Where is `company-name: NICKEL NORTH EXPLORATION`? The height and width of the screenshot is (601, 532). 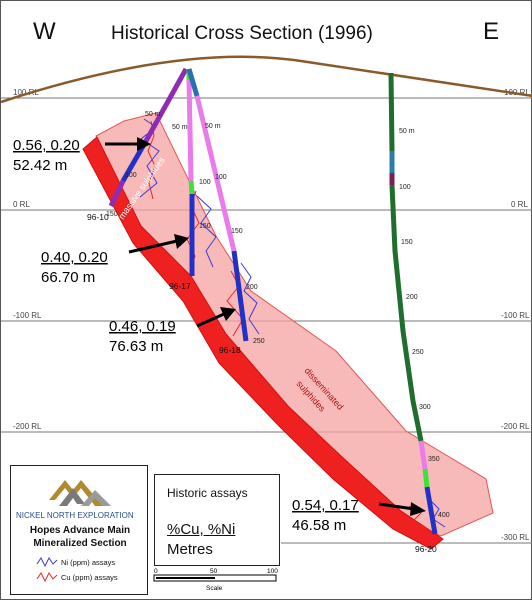 company-name: NICKEL NORTH EXPLORATION is located at coordinates (75, 515).